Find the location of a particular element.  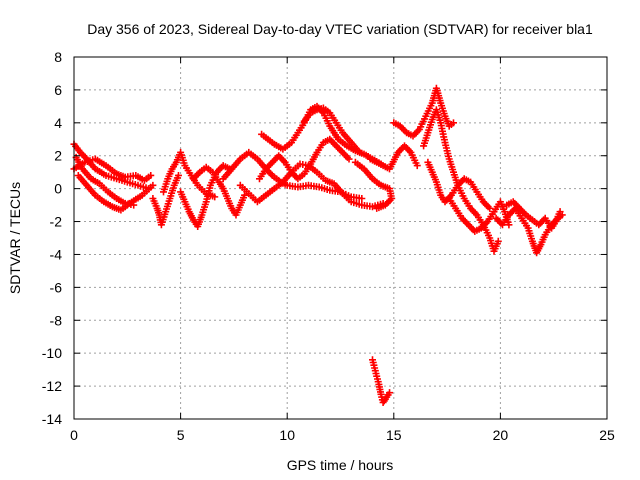

series-track-g is located at coordinates (205, 196).